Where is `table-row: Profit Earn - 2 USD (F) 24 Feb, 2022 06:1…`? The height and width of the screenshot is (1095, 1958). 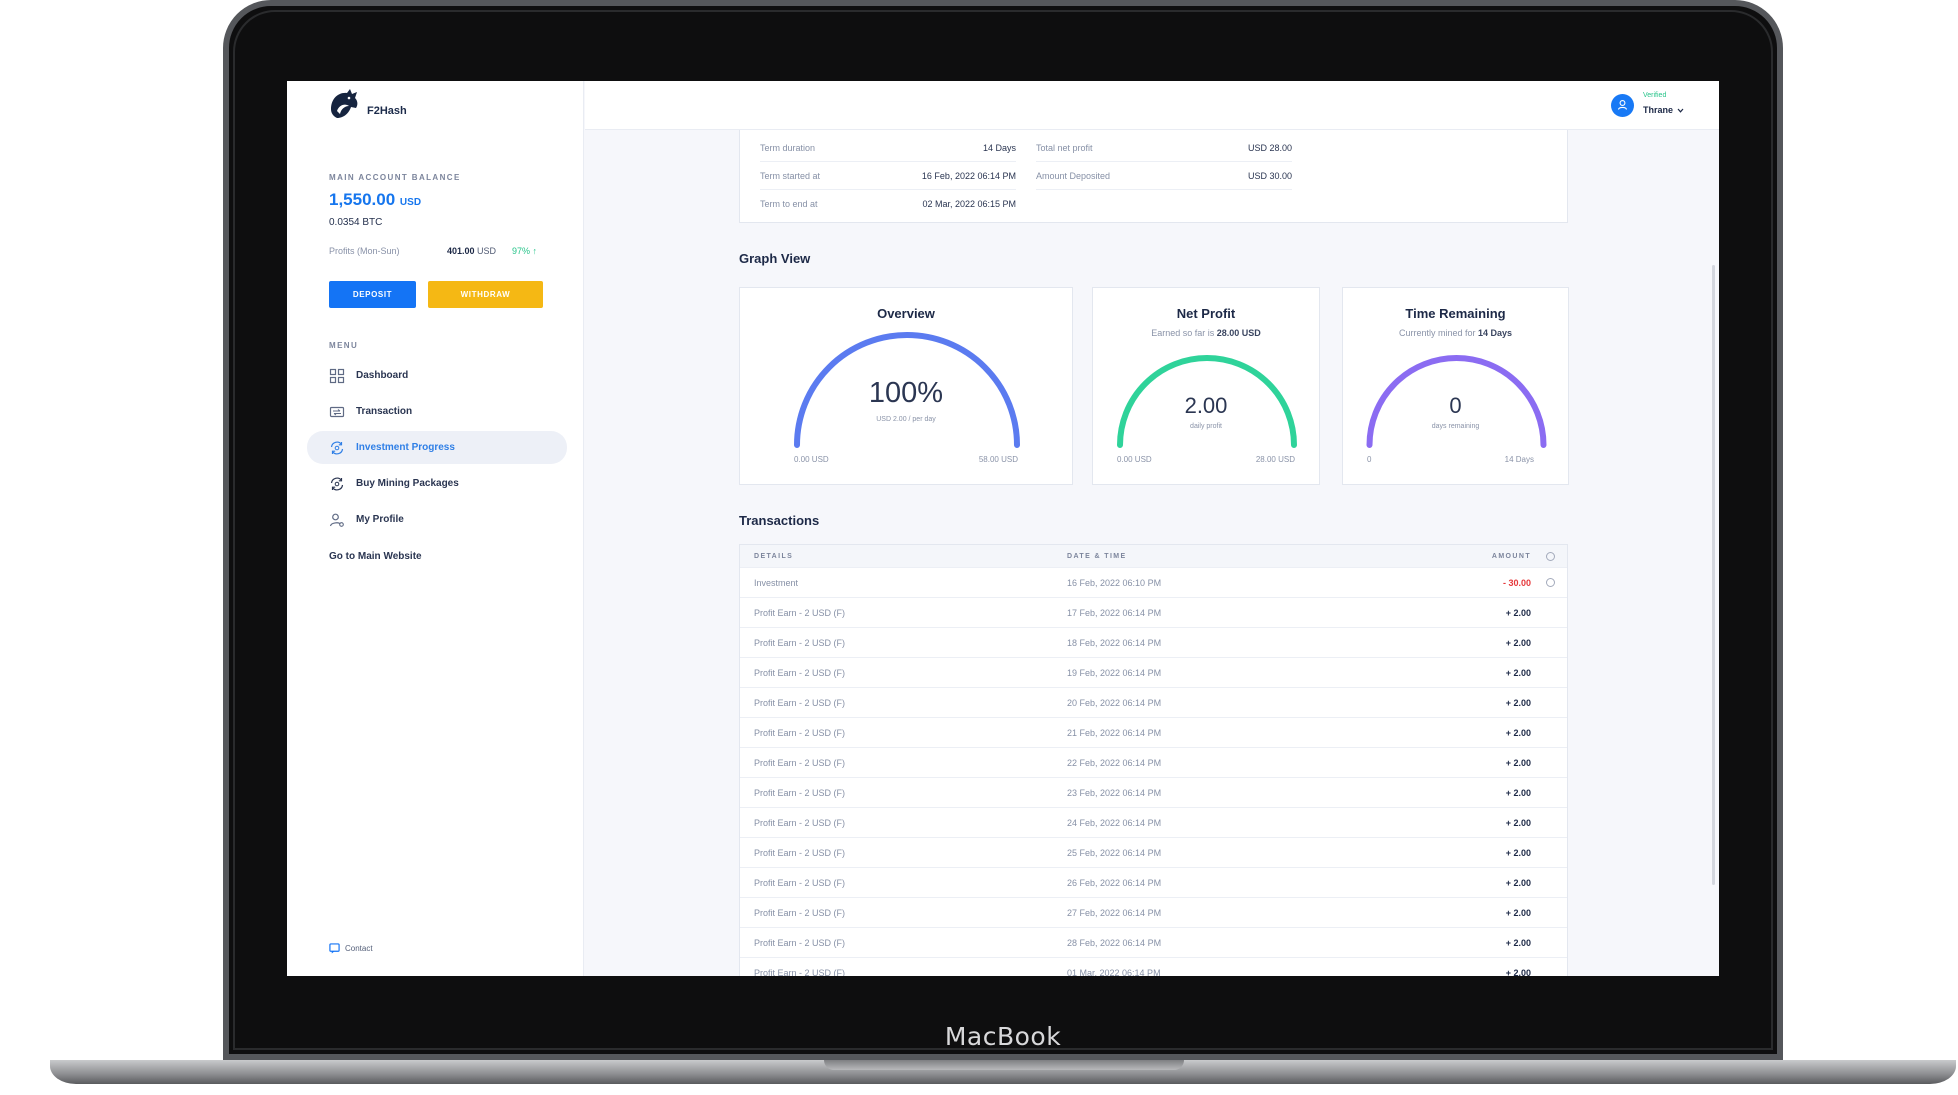 table-row: Profit Earn - 2 USD (F) 24 Feb, 2022 06:1… is located at coordinates (1153, 822).